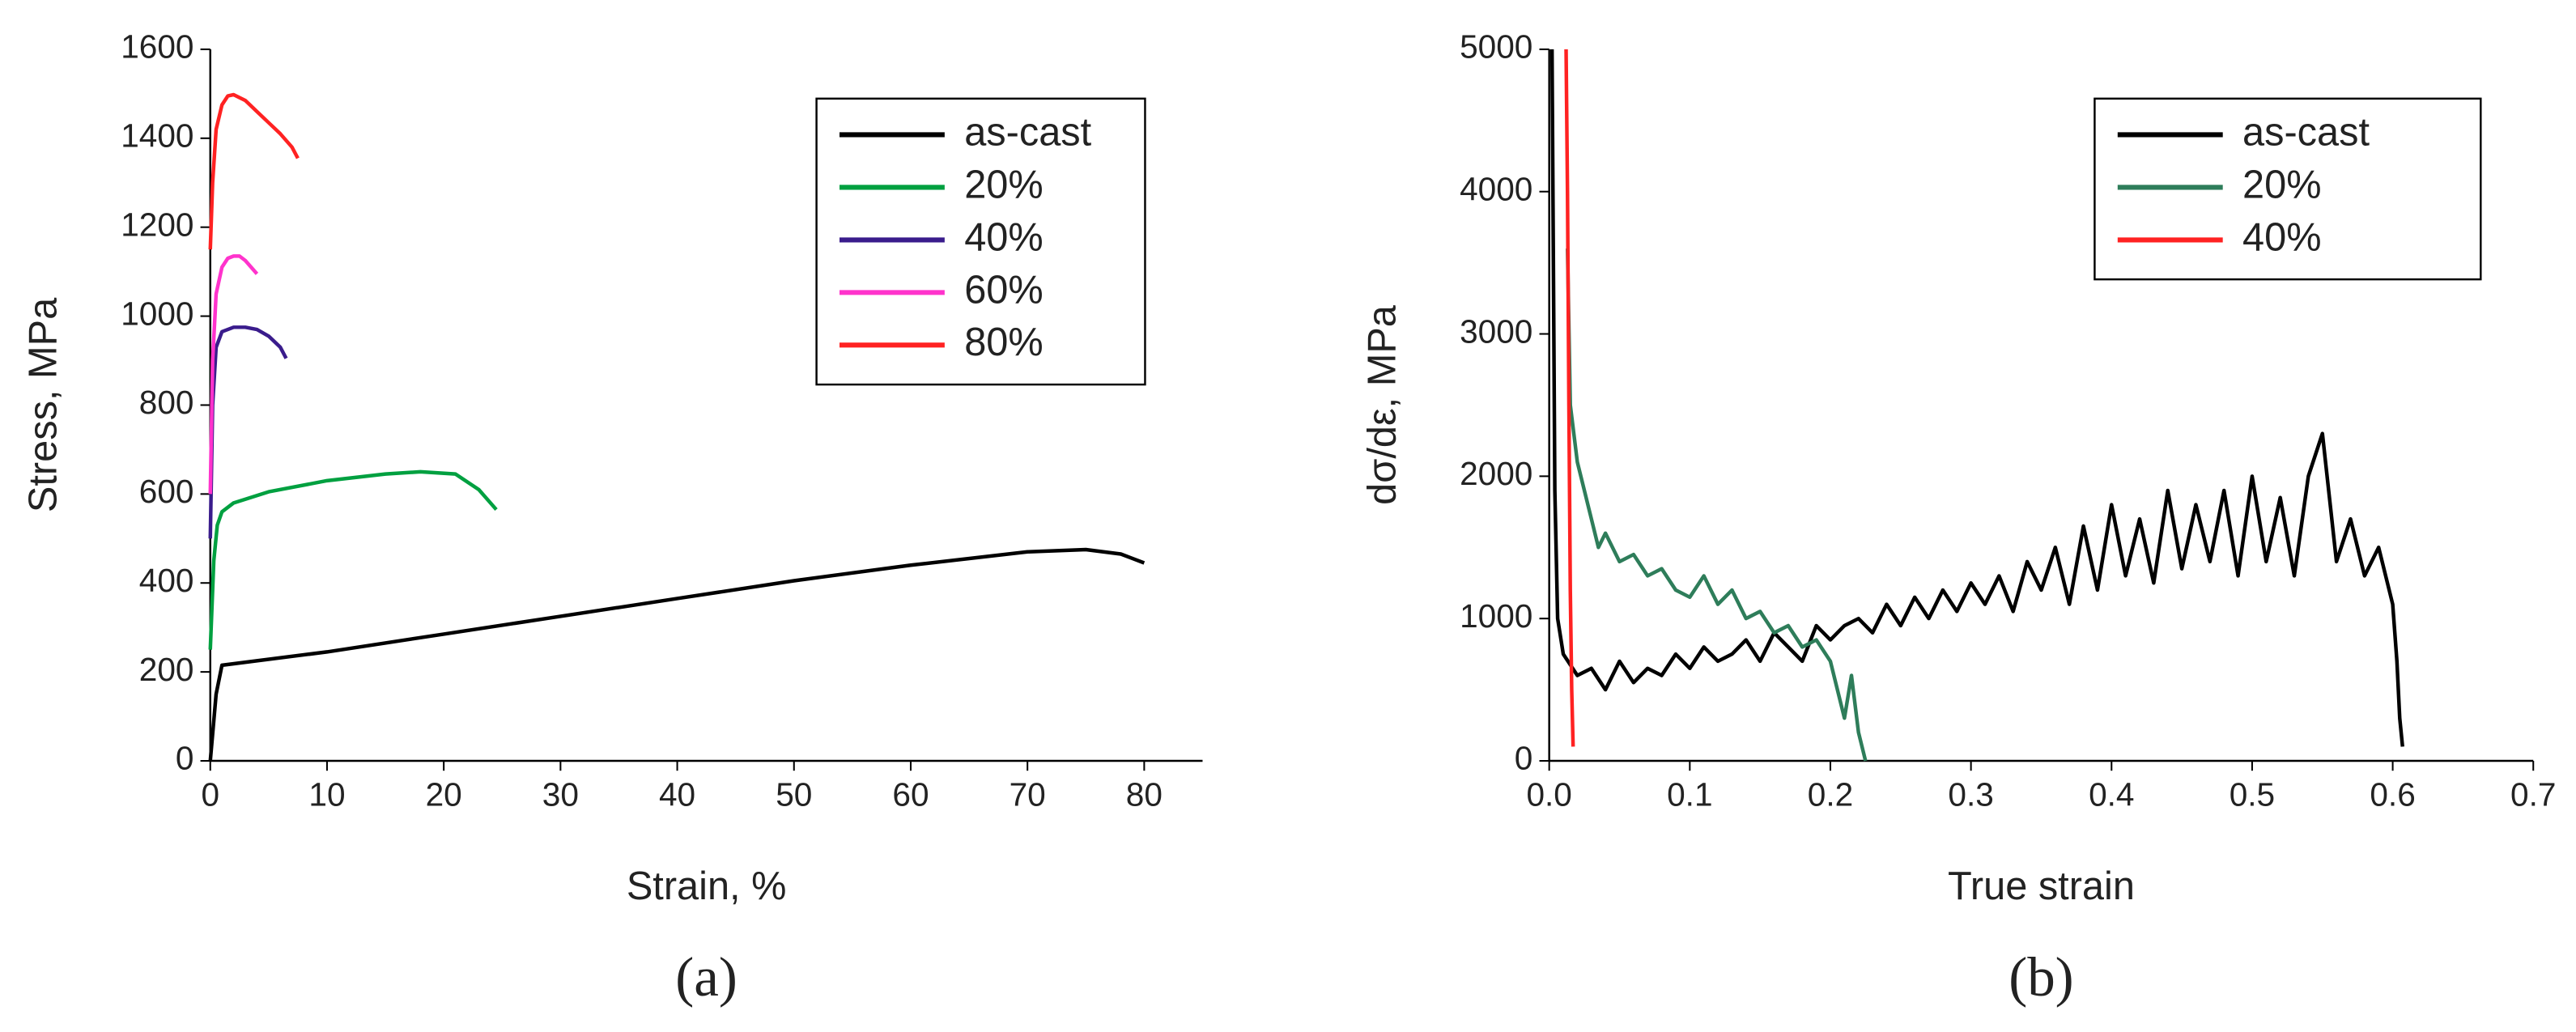  I want to click on y-tick-label: 2000, so click(1496, 474).